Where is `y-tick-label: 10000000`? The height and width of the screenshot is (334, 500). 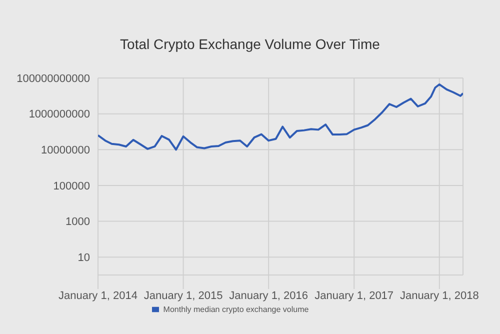
y-tick-label: 10000000 is located at coordinates (65, 150).